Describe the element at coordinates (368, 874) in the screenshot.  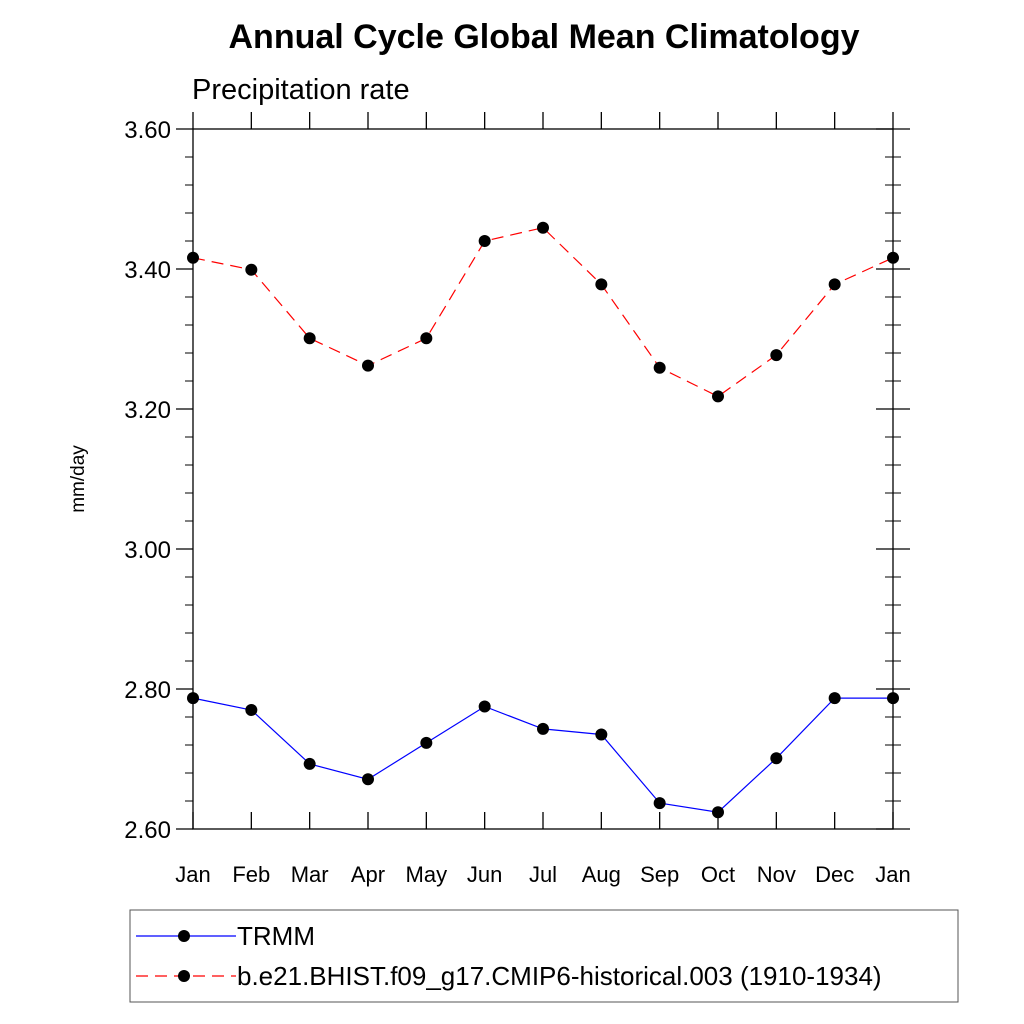
I see `x-tick-label: Apr` at that location.